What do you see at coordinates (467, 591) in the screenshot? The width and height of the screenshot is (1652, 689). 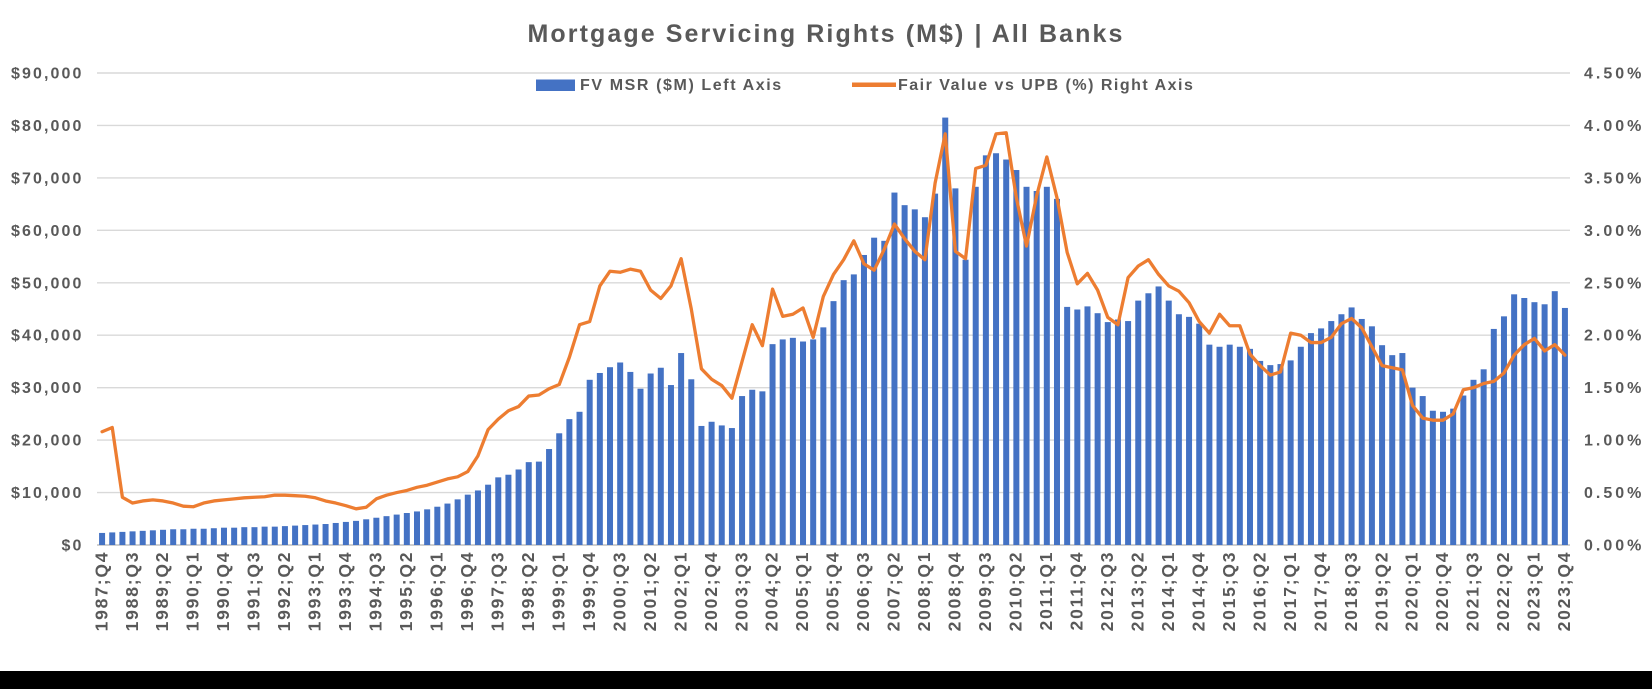 I see `svg-text: 1996;Q4` at bounding box center [467, 591].